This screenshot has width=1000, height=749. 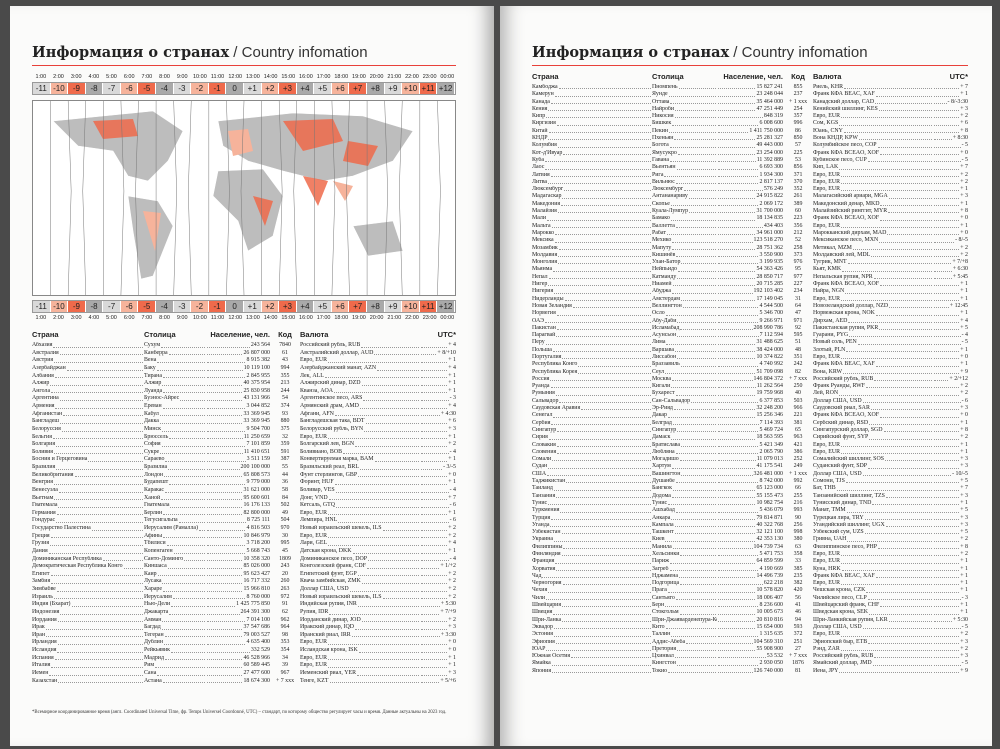 What do you see at coordinates (950, 160) in the screenshot?
I see `cell-utc: - 5` at bounding box center [950, 160].